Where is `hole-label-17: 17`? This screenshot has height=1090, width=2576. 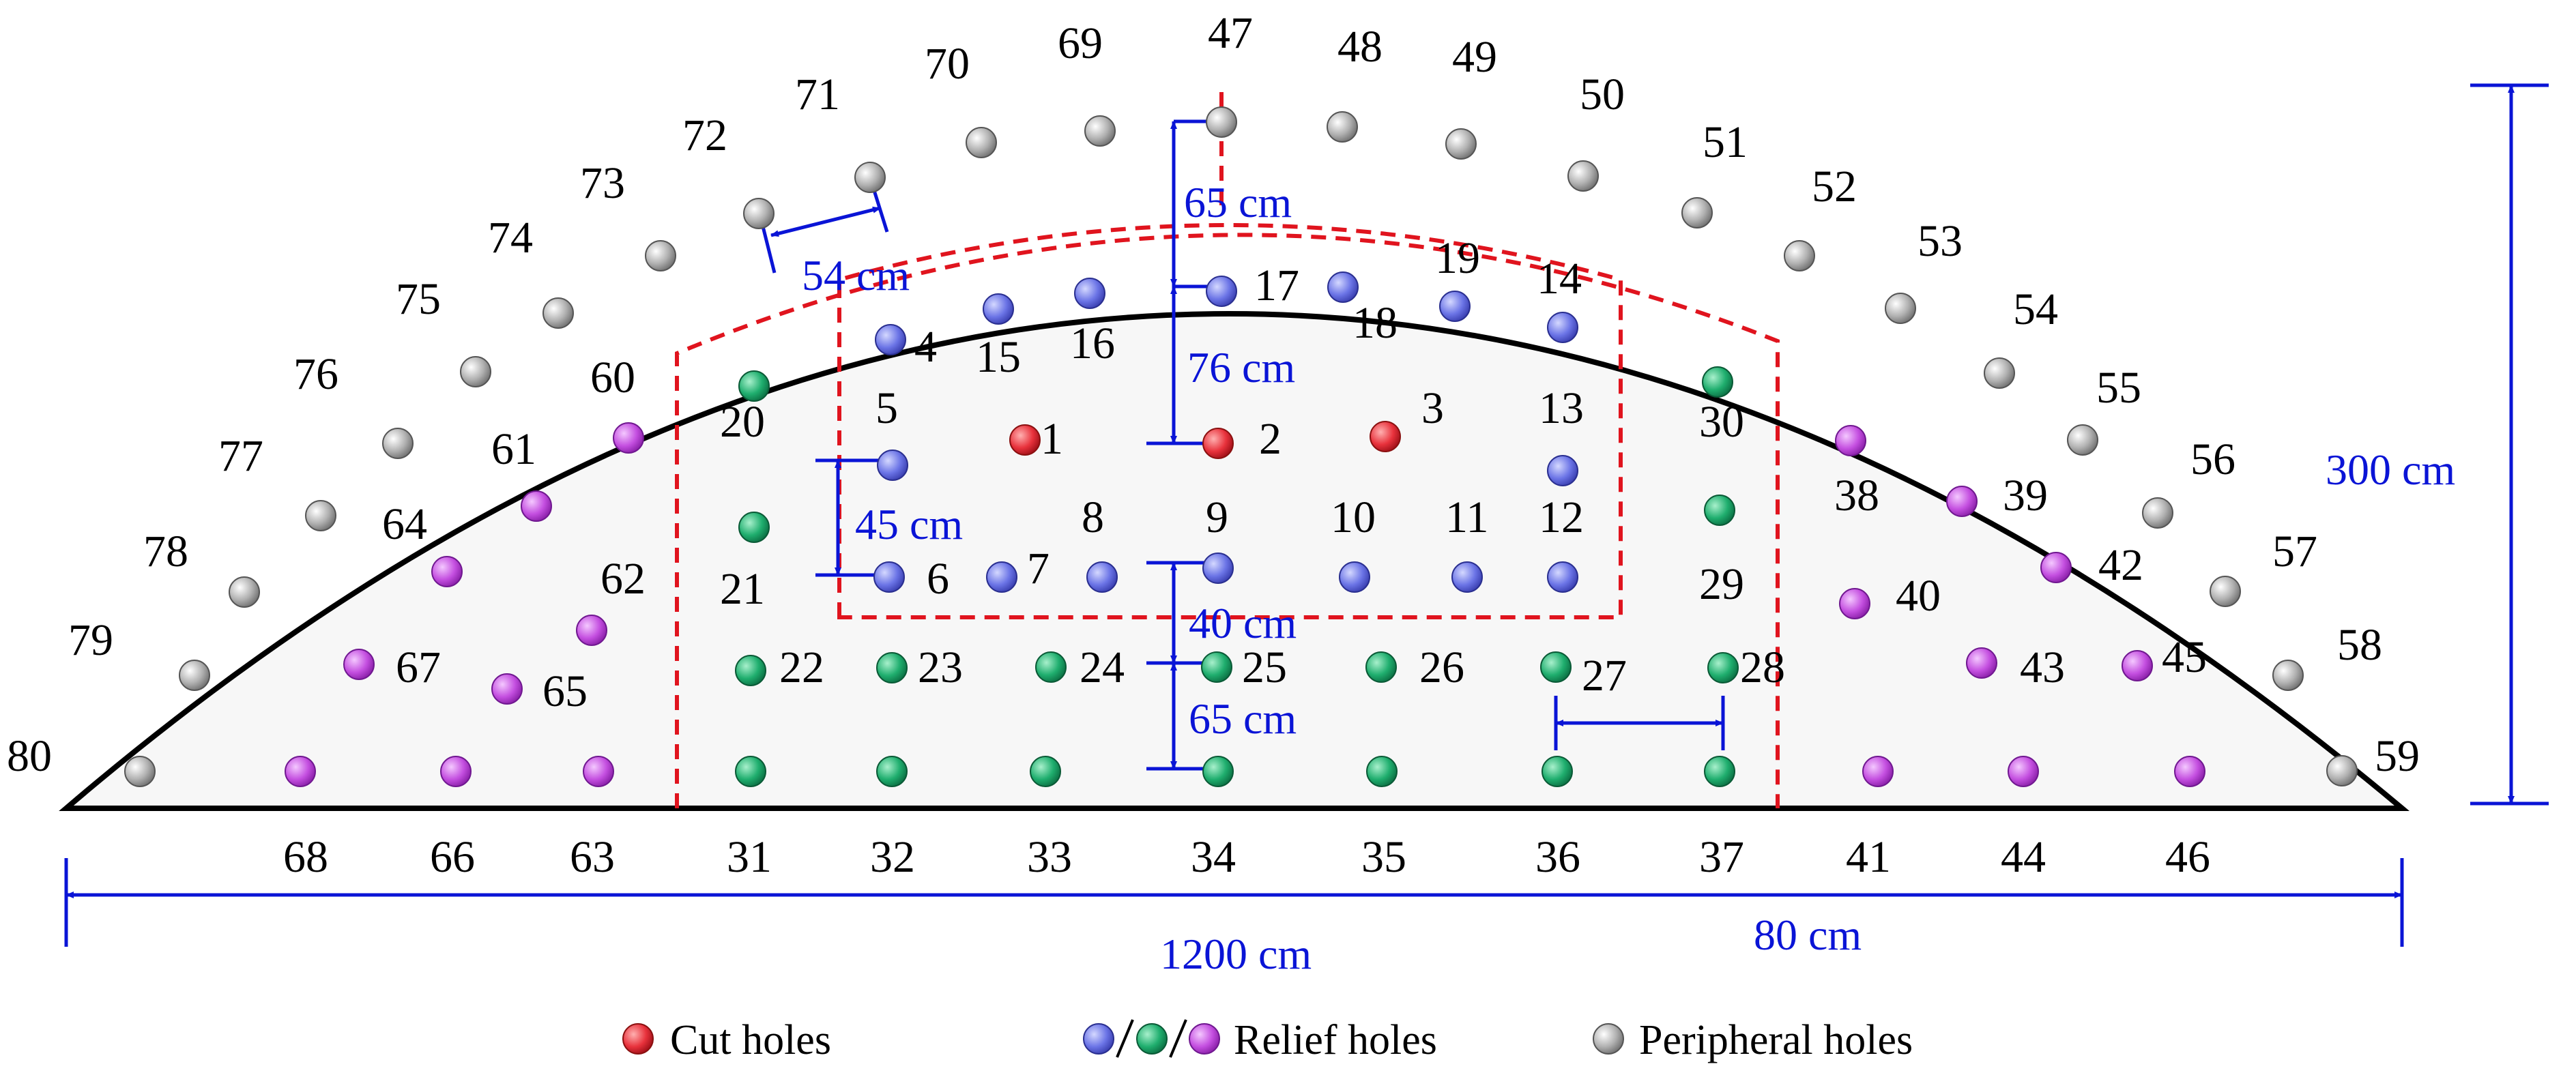
hole-label-17: 17 is located at coordinates (1276, 285).